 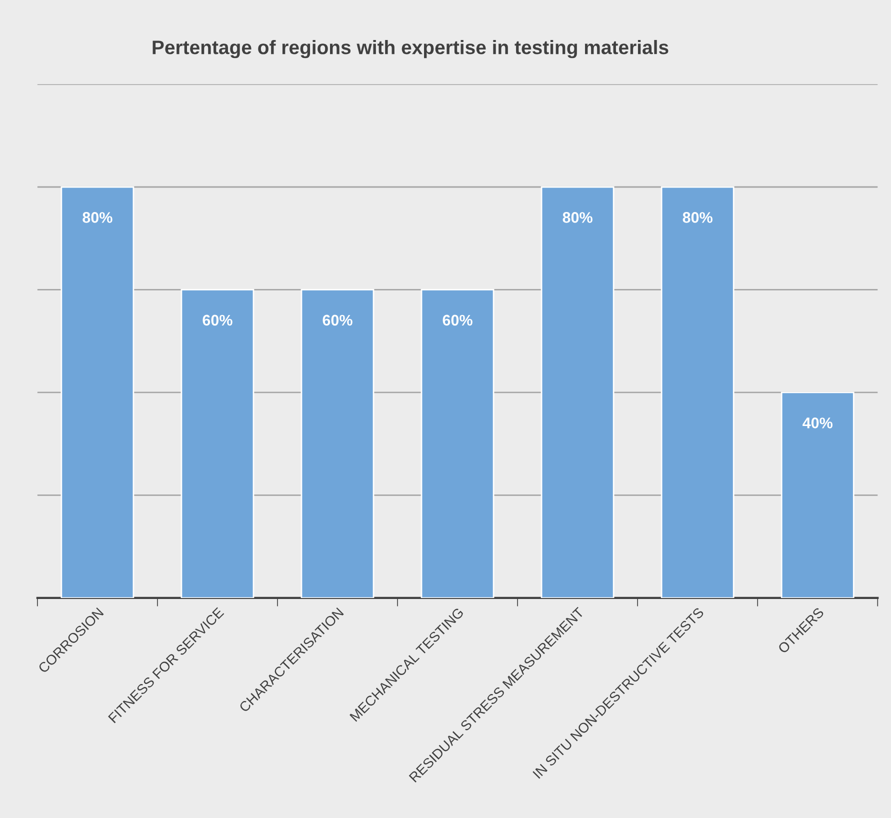 What do you see at coordinates (817, 423) in the screenshot?
I see `data-label: 40%` at bounding box center [817, 423].